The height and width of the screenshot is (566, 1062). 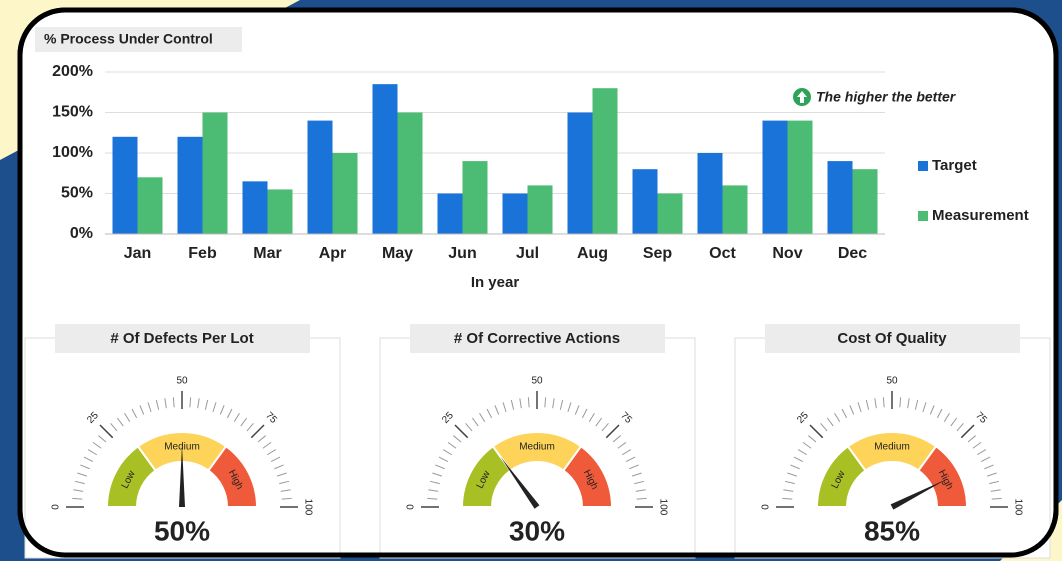 I want to click on gauge-title: Cost Of Quality, so click(x=892, y=338).